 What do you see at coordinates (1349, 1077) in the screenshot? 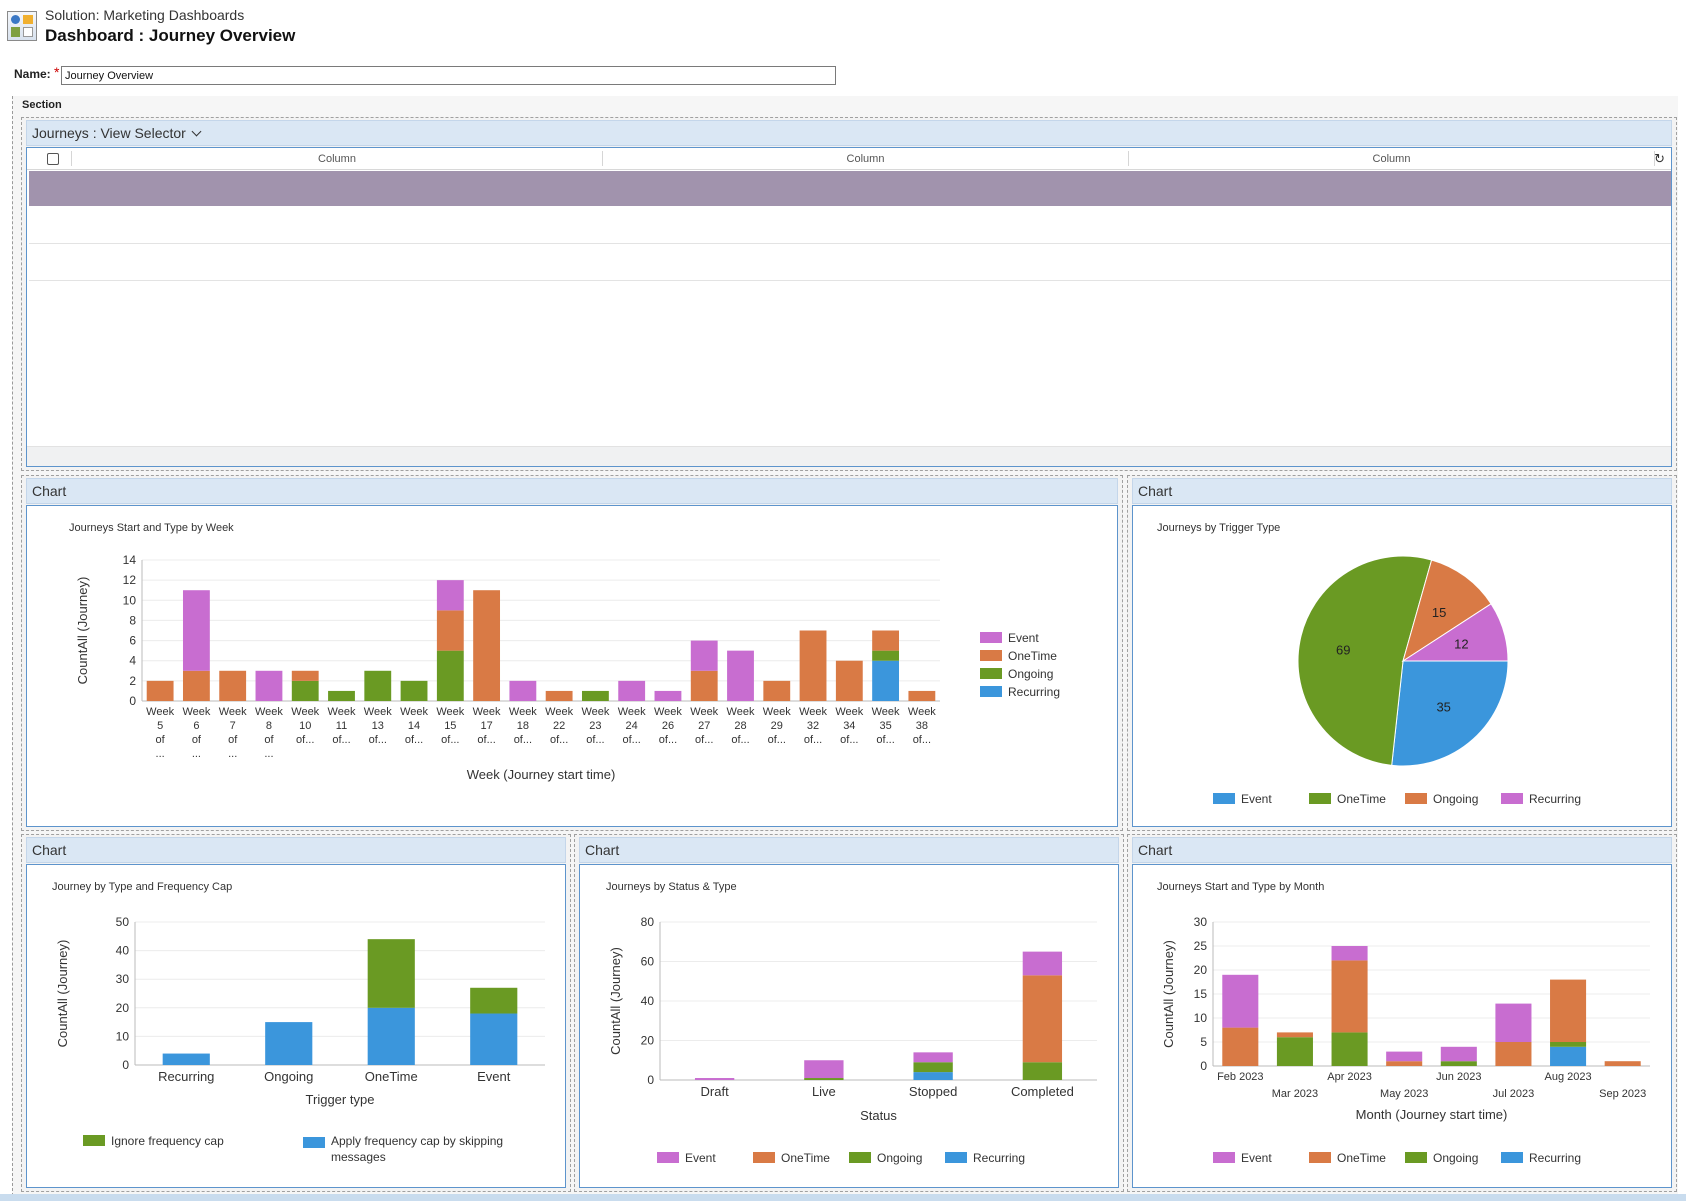
I see `x-tick-label: Apr 2023` at bounding box center [1349, 1077].